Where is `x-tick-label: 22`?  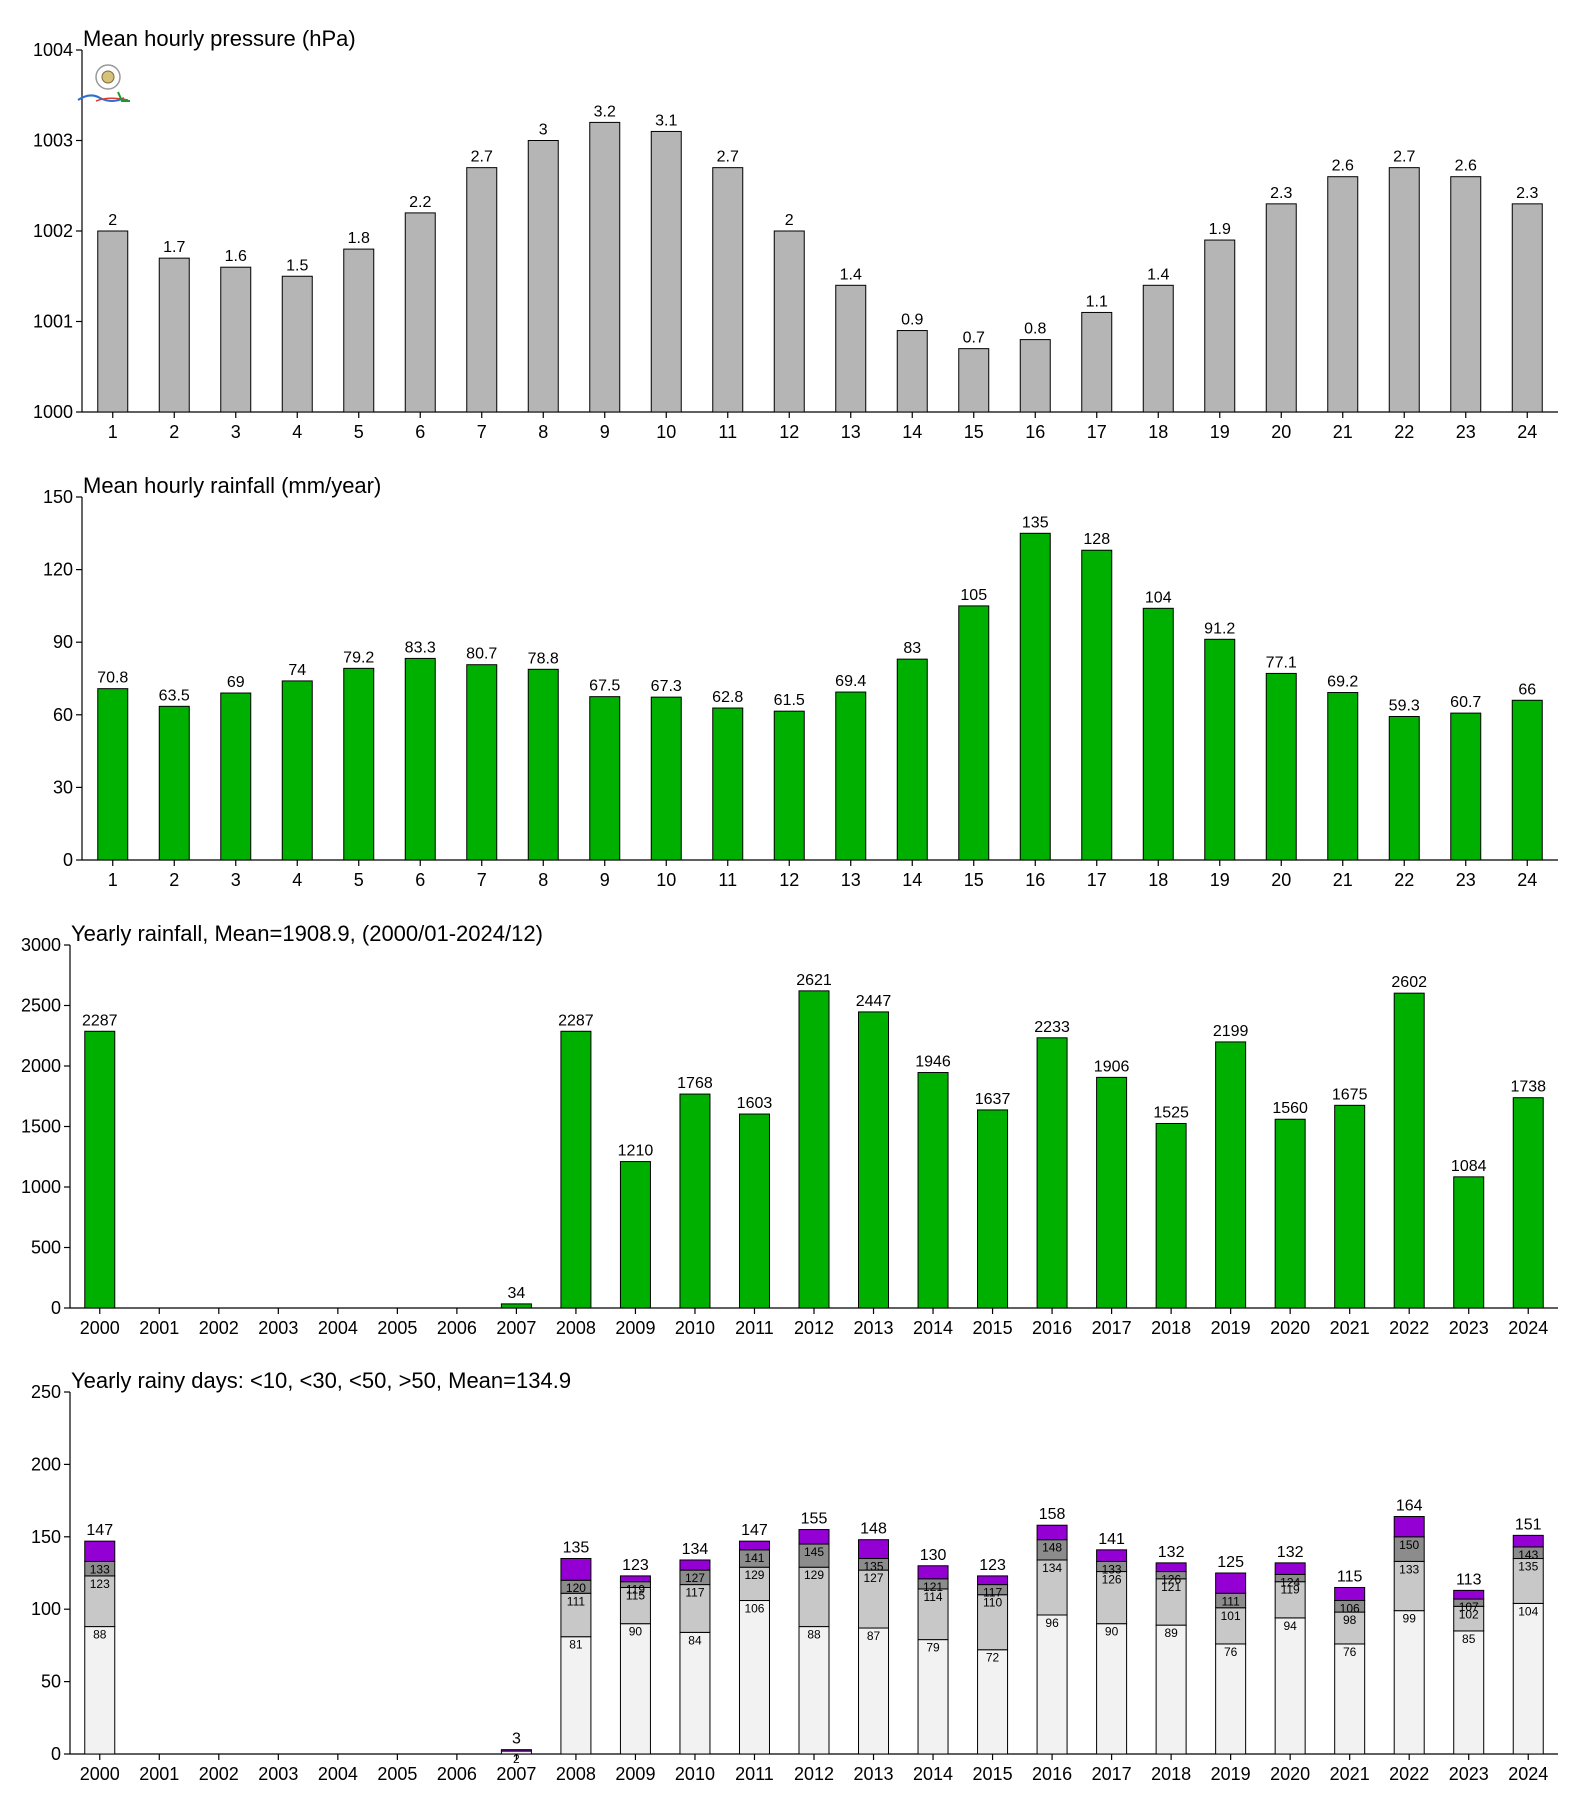 x-tick-label: 22 is located at coordinates (1404, 432).